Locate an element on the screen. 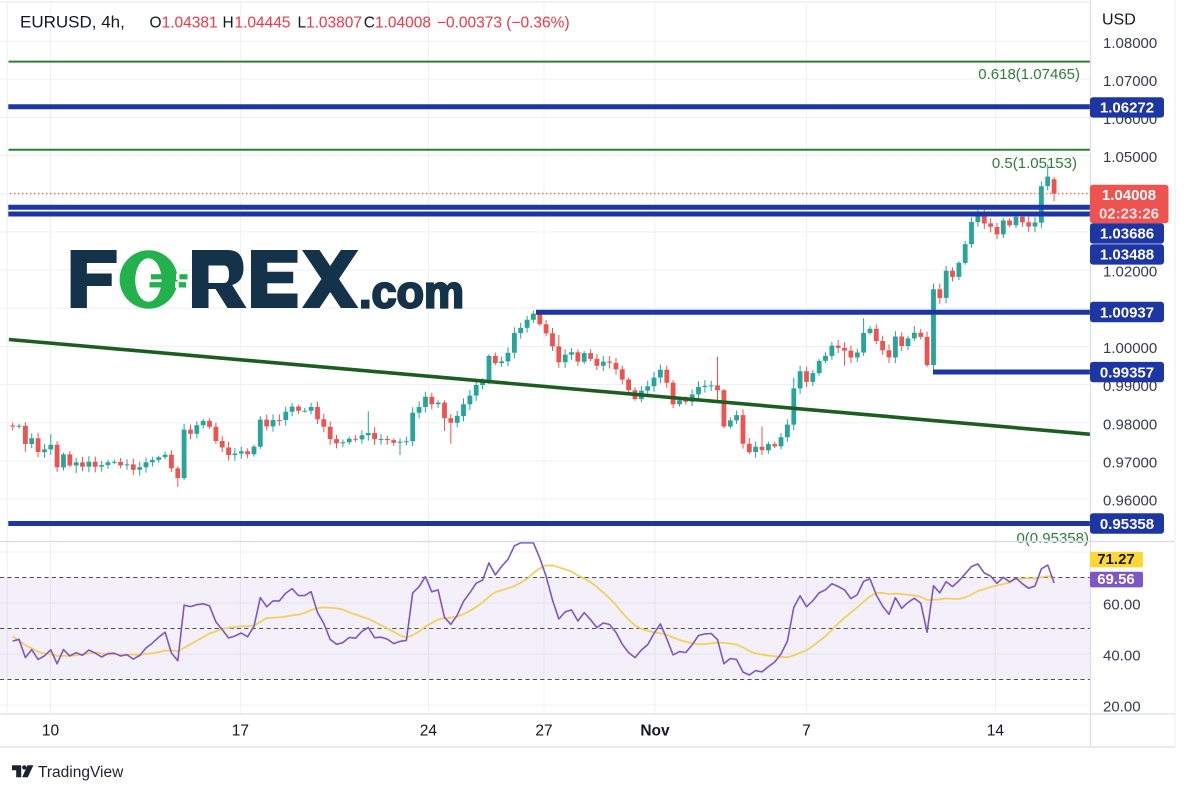  svg-text: .com is located at coordinates (411, 292).